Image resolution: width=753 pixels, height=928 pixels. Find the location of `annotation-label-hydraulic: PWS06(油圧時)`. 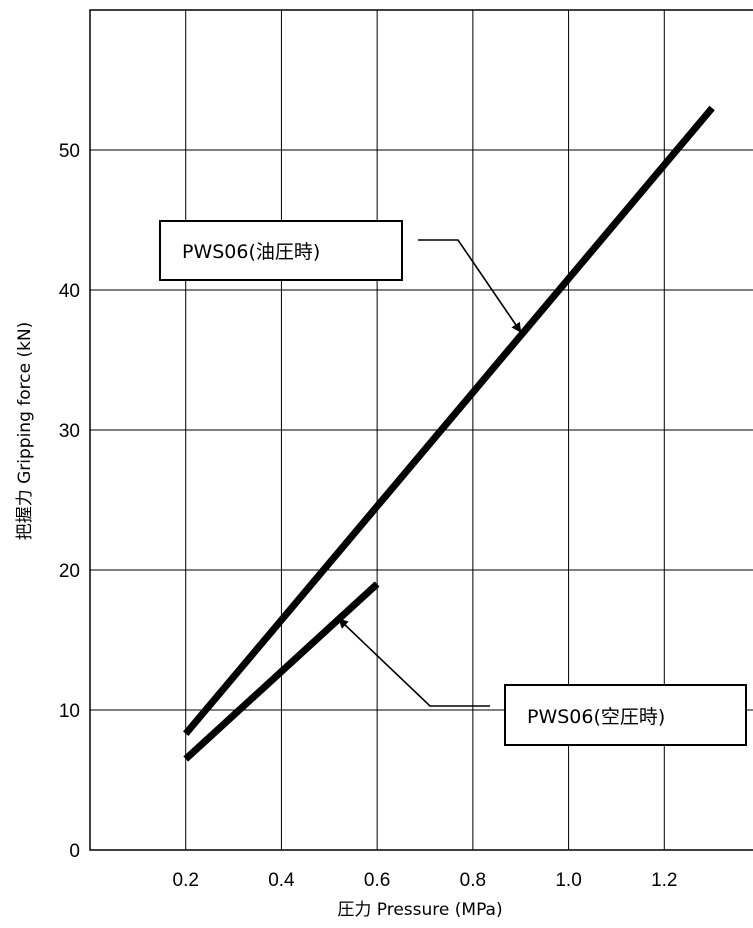

annotation-label-hydraulic: PWS06(油圧時) is located at coordinates (251, 252).